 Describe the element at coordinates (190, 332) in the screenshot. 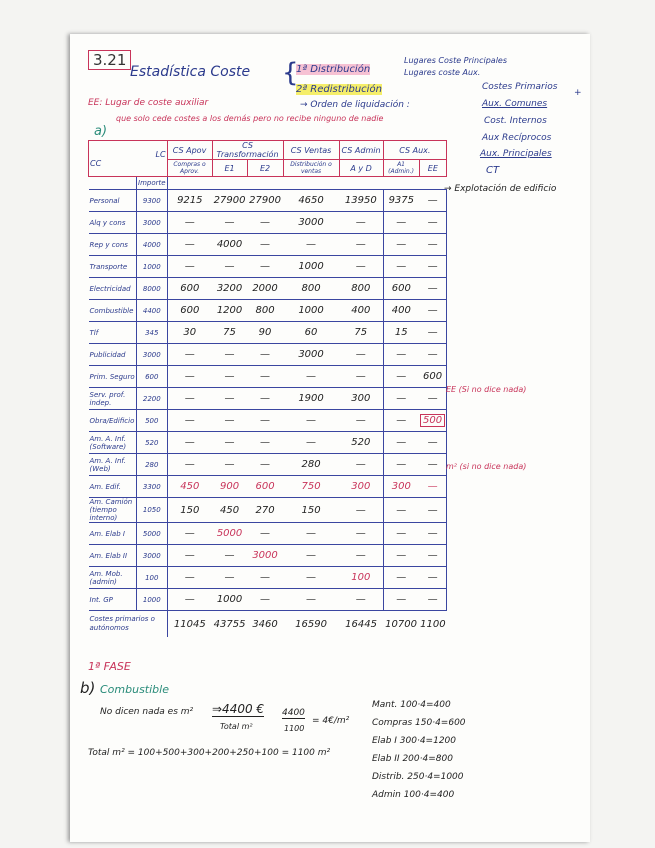

I see `cell: 30` at that location.